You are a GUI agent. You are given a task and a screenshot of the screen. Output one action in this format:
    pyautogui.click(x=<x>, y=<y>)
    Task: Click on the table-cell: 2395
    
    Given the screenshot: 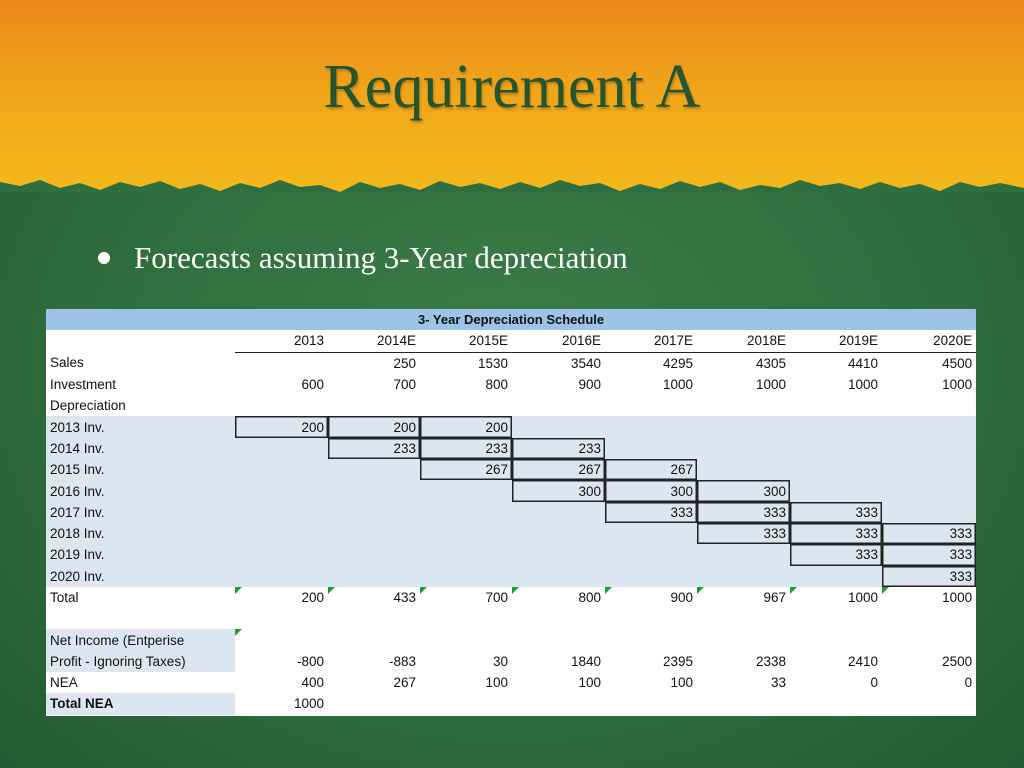 What is the action you would take?
    pyautogui.click(x=677, y=661)
    